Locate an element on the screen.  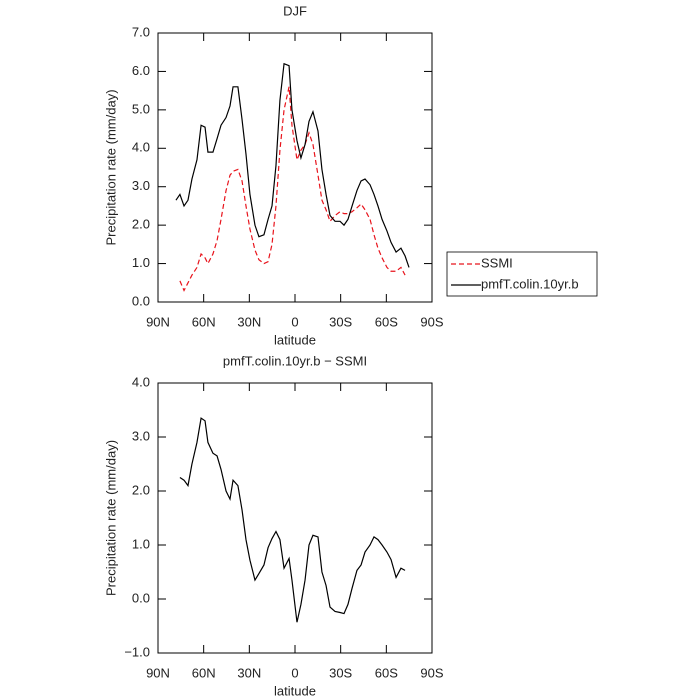
y-tick-label: 5.0 is located at coordinates (141, 108).